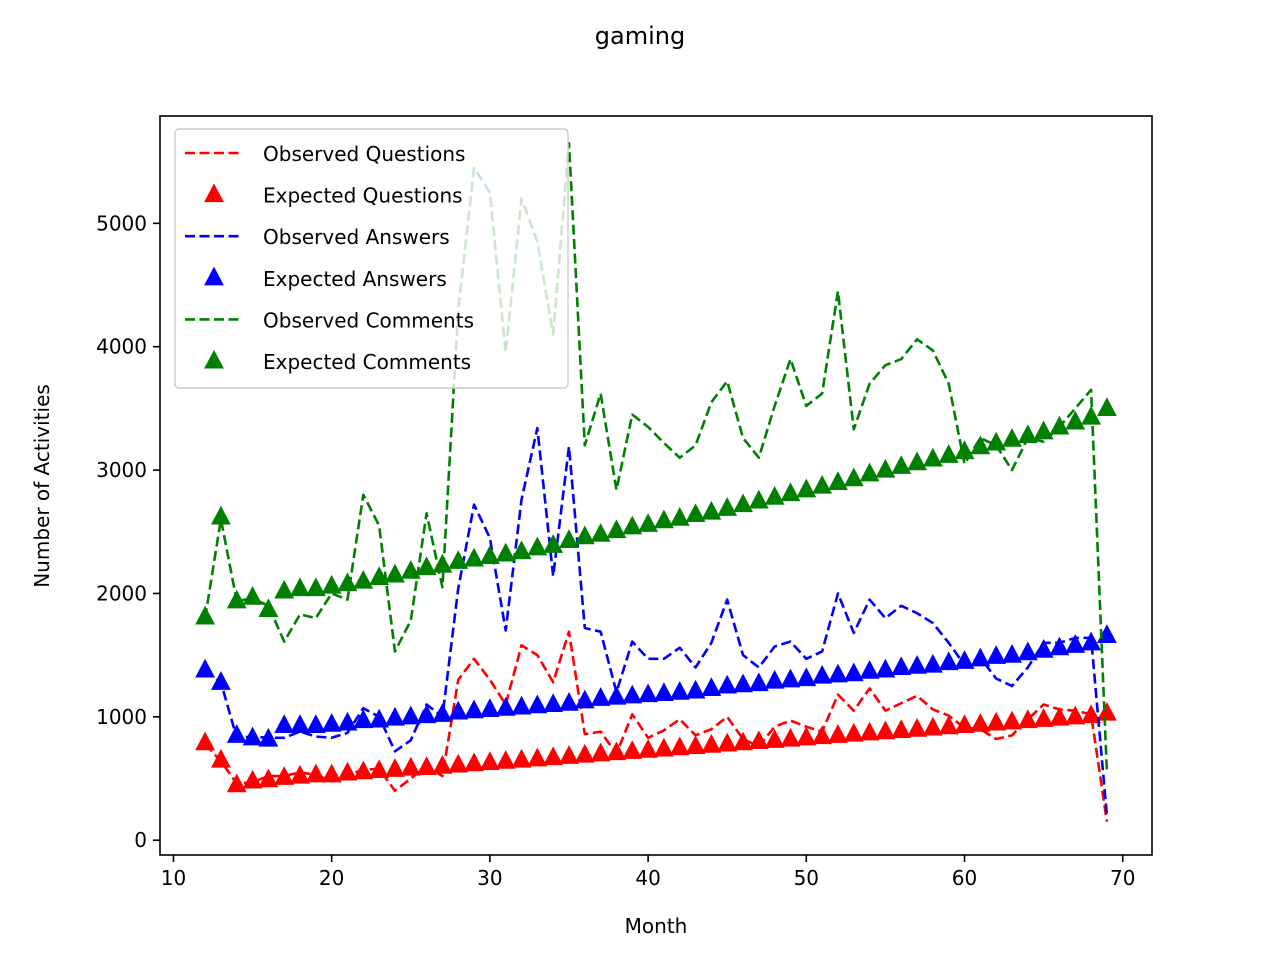  I want to click on y-axis: 0 1000 2000 3000 4000 5000, so click(128, 531).